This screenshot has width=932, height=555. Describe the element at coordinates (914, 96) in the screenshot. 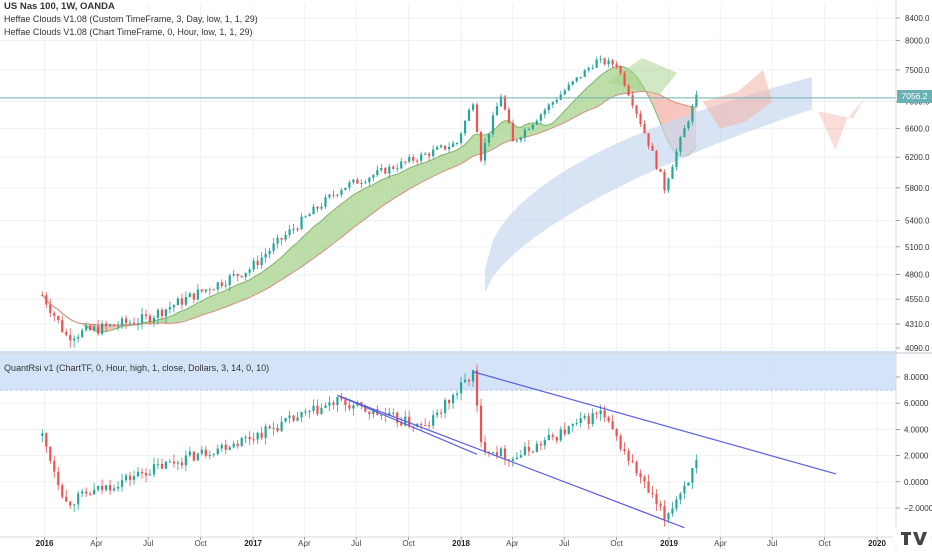

I see `current-price-label: 7056.2` at that location.